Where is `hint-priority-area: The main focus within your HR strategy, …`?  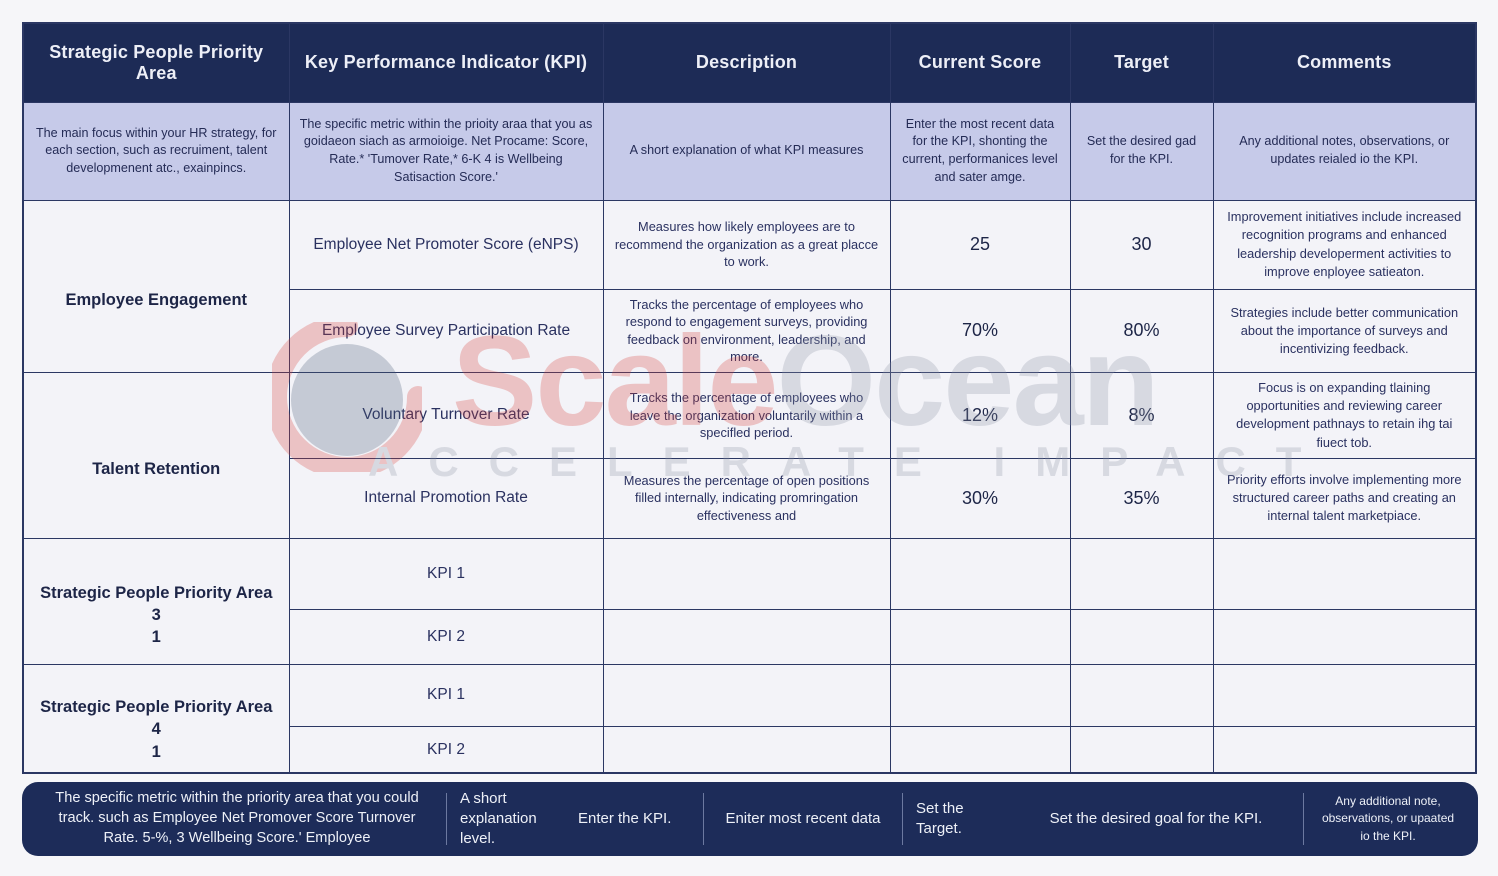 hint-priority-area: The main focus within your HR strategy, … is located at coordinates (156, 151).